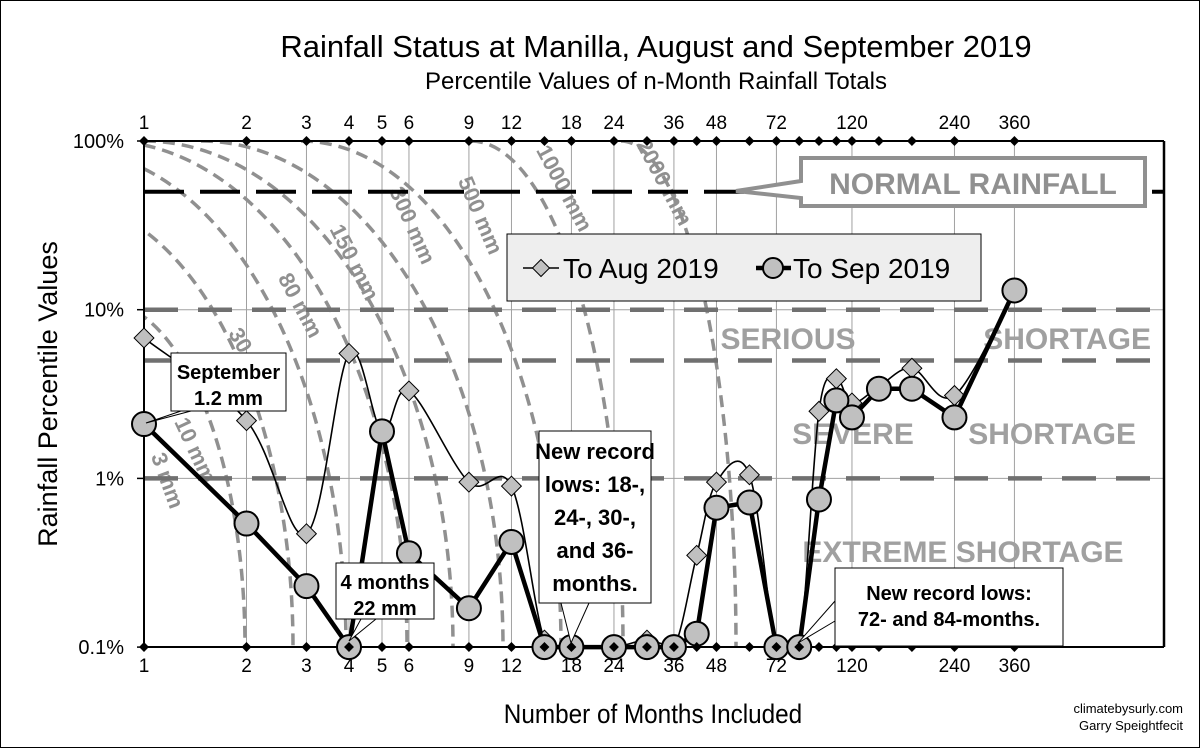  Describe the element at coordinates (306, 123) in the screenshot. I see `x-top-tick-label: 3` at that location.